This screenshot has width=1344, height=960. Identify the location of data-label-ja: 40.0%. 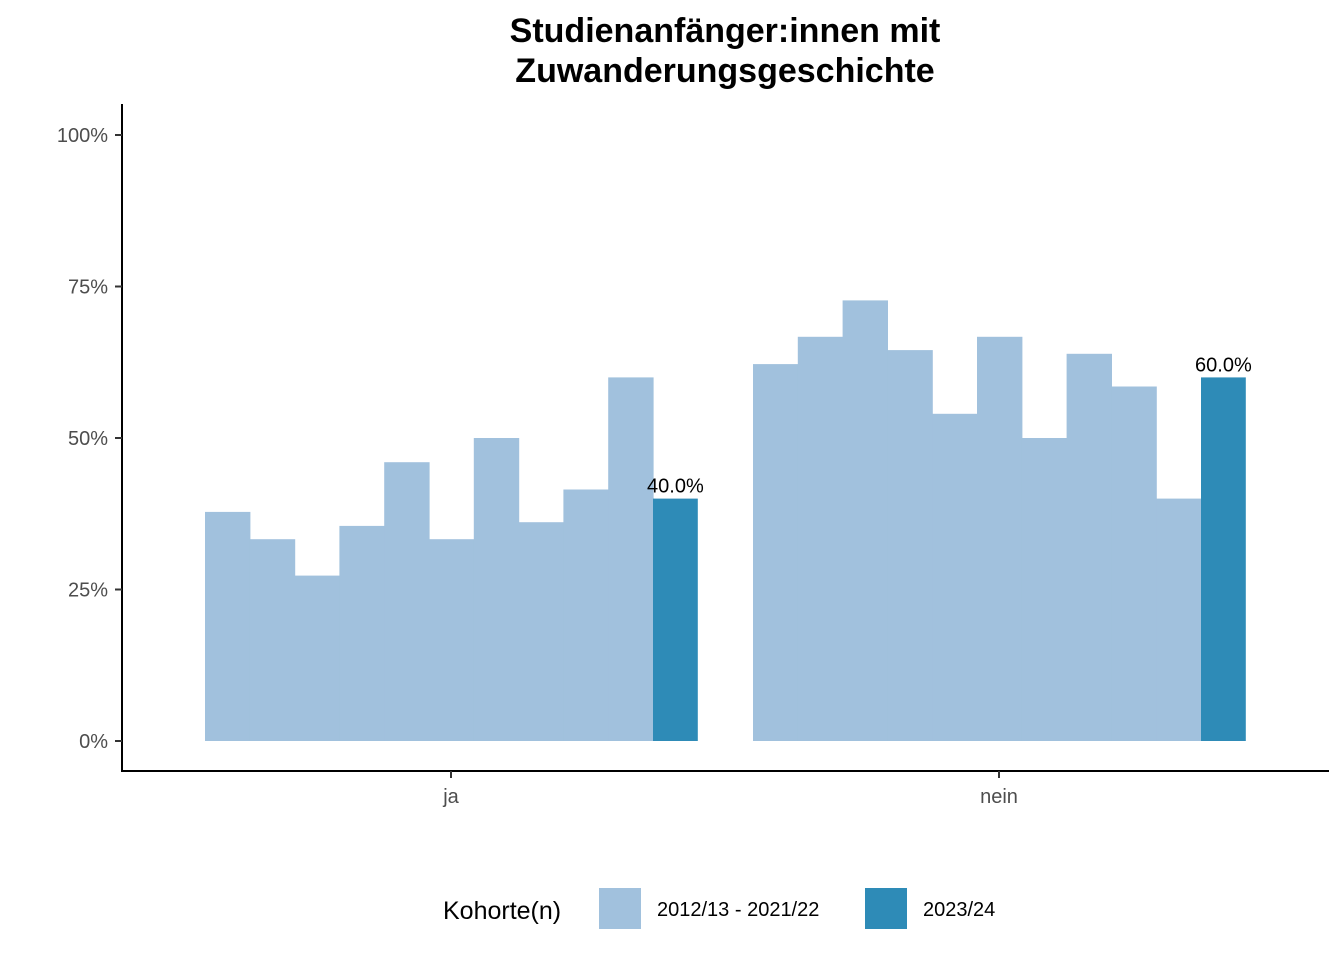
(675, 487).